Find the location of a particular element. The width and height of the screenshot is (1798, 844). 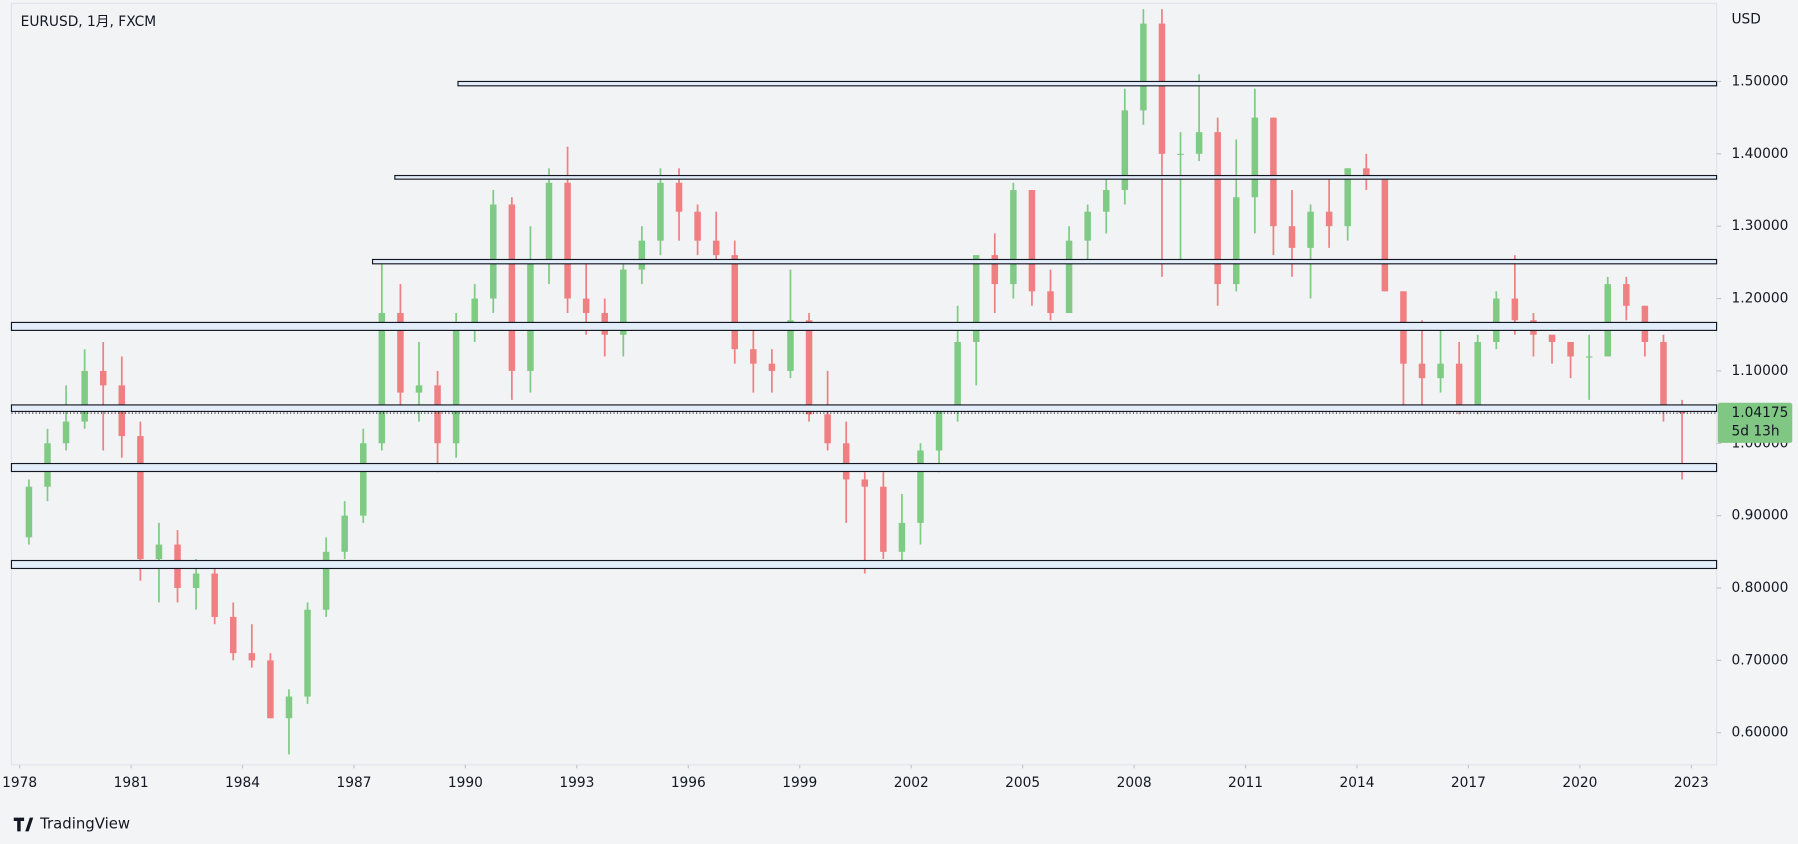

x-tick-label: 2005 is located at coordinates (1022, 783).